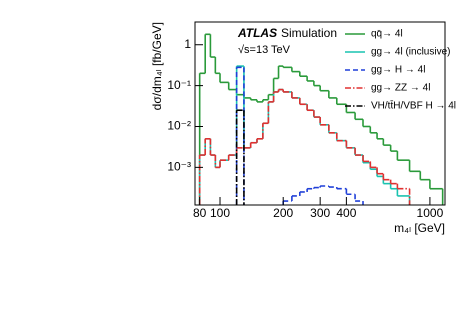 The image size is (474, 334). Describe the element at coordinates (179, 85) in the screenshot. I see `y-tick-label: 10⁻¹` at that location.